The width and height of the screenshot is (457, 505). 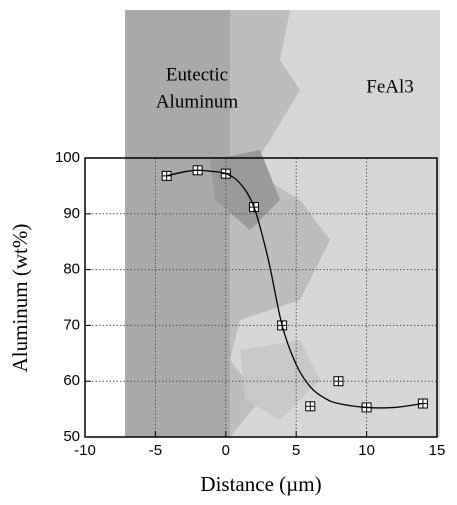 What do you see at coordinates (71, 213) in the screenshot?
I see `y-tick-label: 90` at bounding box center [71, 213].